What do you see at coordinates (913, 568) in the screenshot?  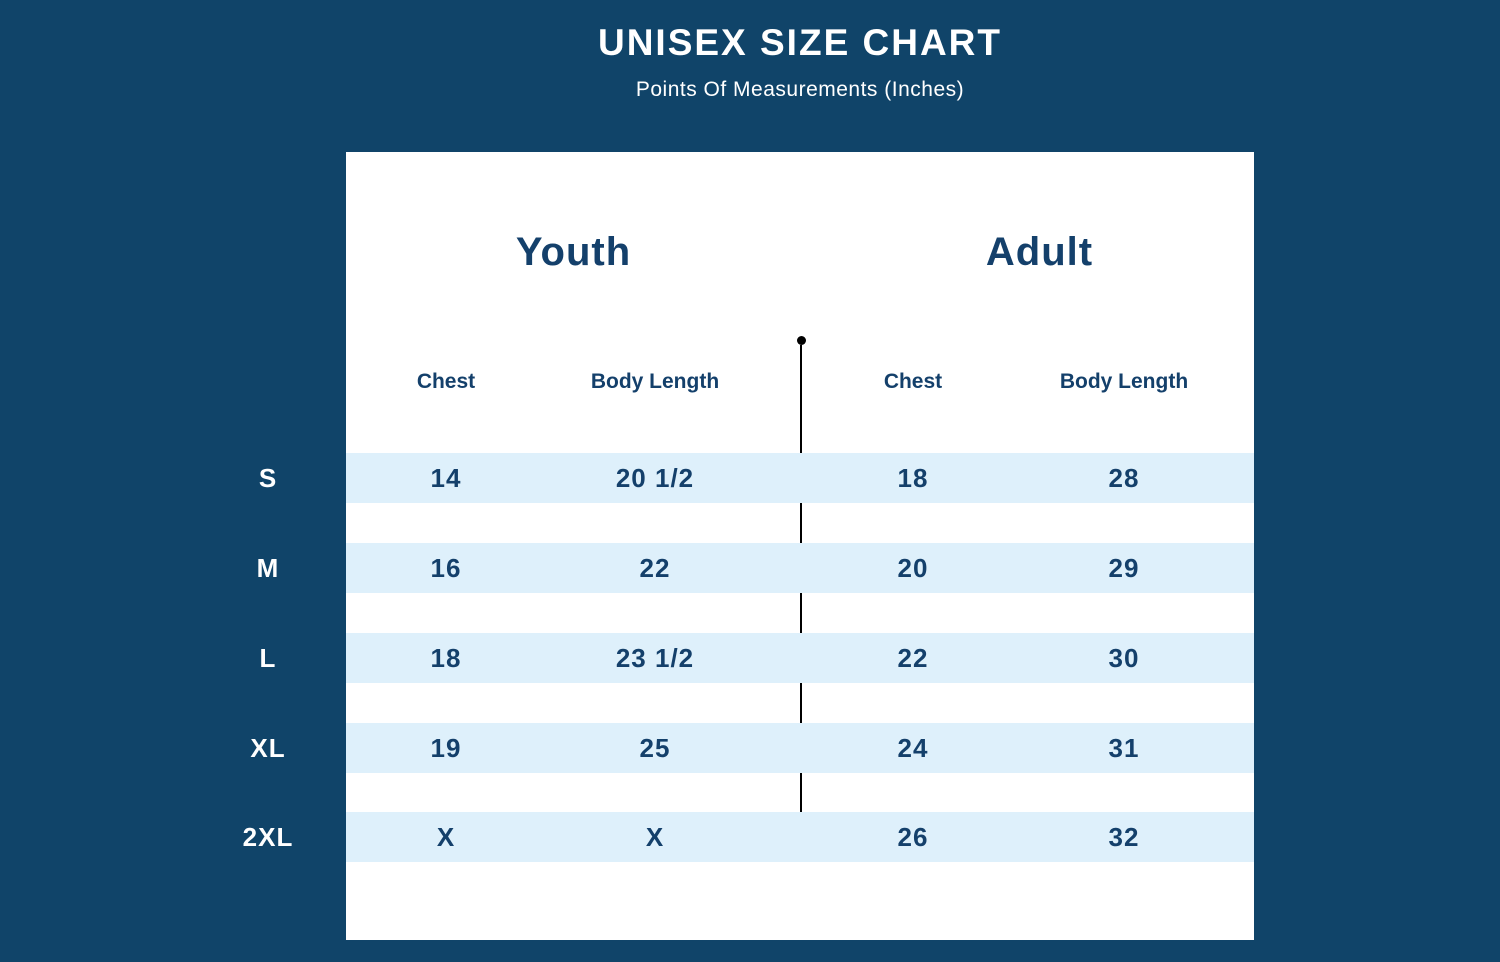 I see `cell-adult-chest: 20` at bounding box center [913, 568].